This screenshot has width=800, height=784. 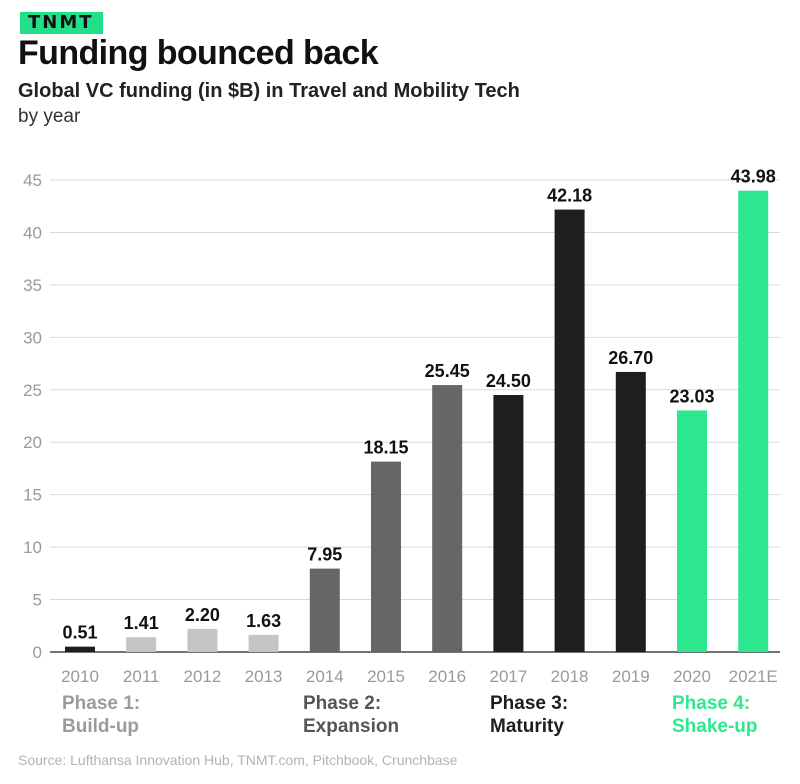 What do you see at coordinates (386, 676) in the screenshot?
I see `x-tick-label: 2015` at bounding box center [386, 676].